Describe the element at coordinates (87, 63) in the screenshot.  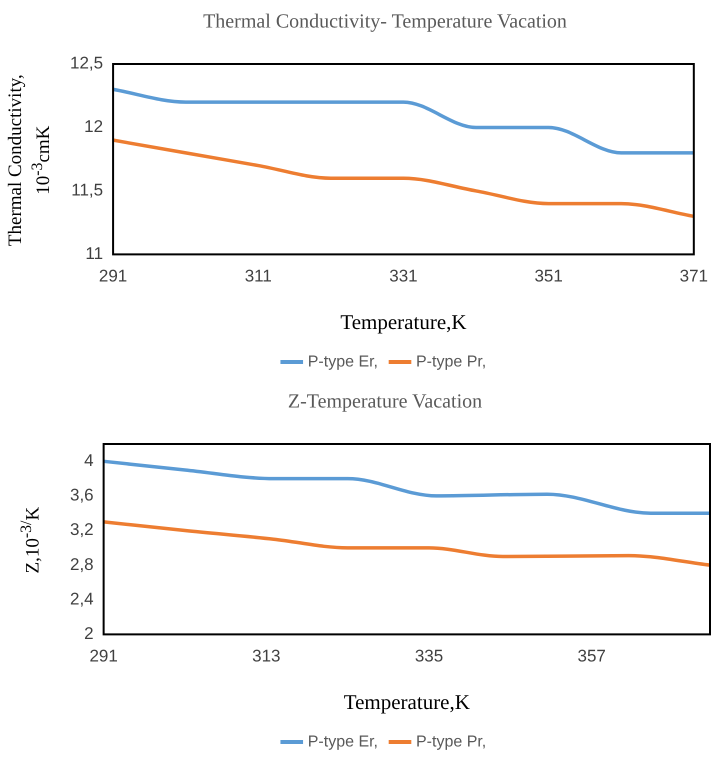
I see `y-tick-label: 12,5` at that location.